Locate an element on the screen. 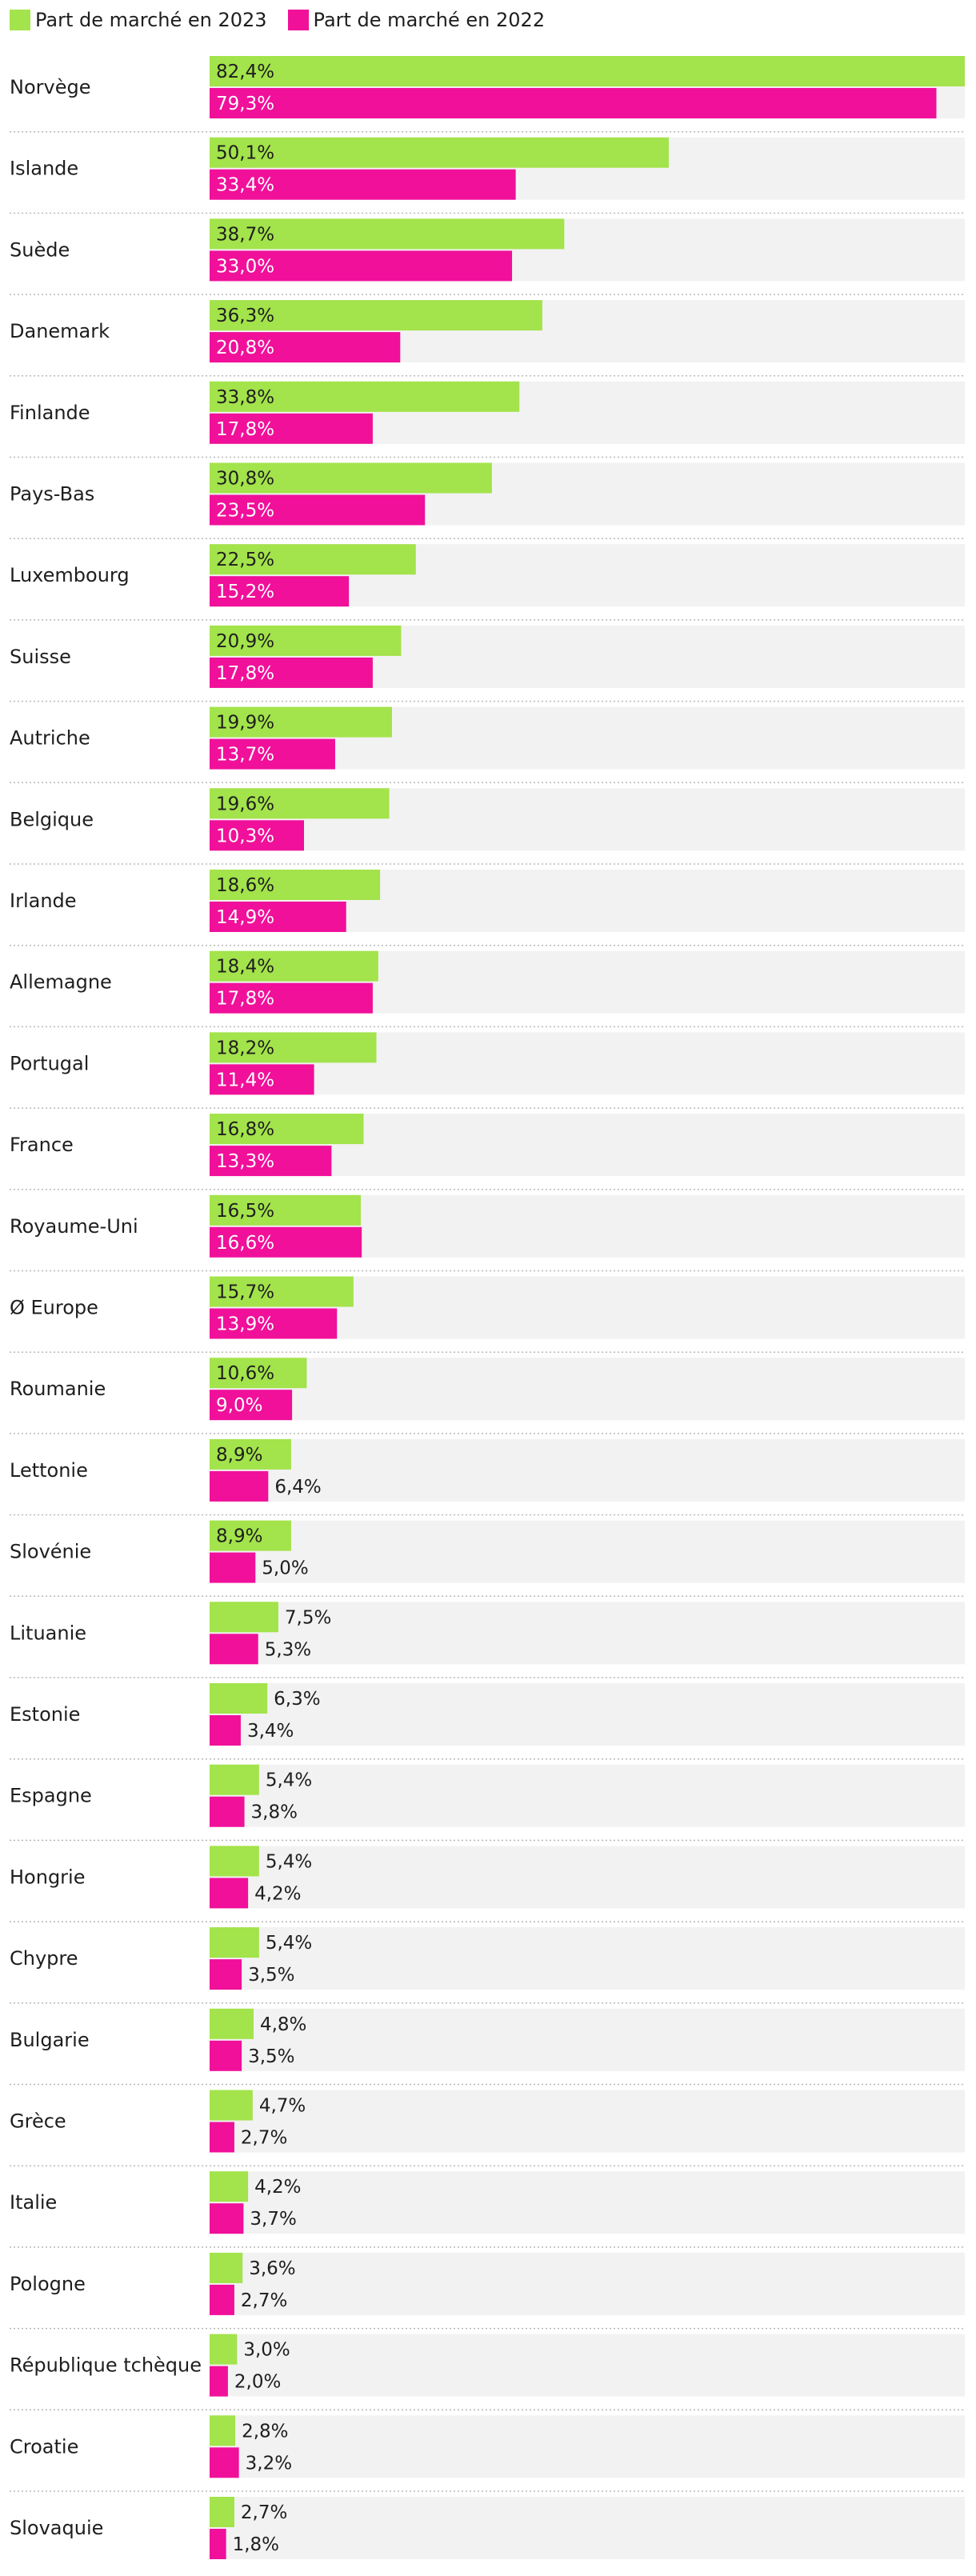 Image resolution: width=976 pixels, height=2576 pixels. value-label-2023: 5,4% is located at coordinates (289, 1780).